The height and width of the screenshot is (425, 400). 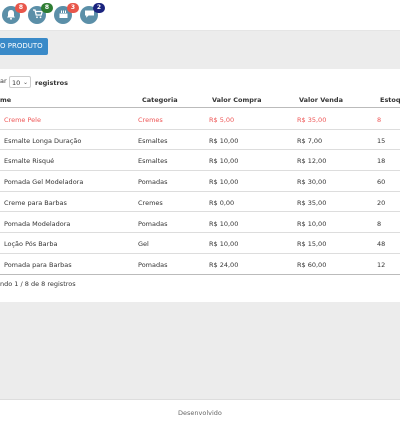 I want to click on chat-badge: 2, so click(x=99, y=8).